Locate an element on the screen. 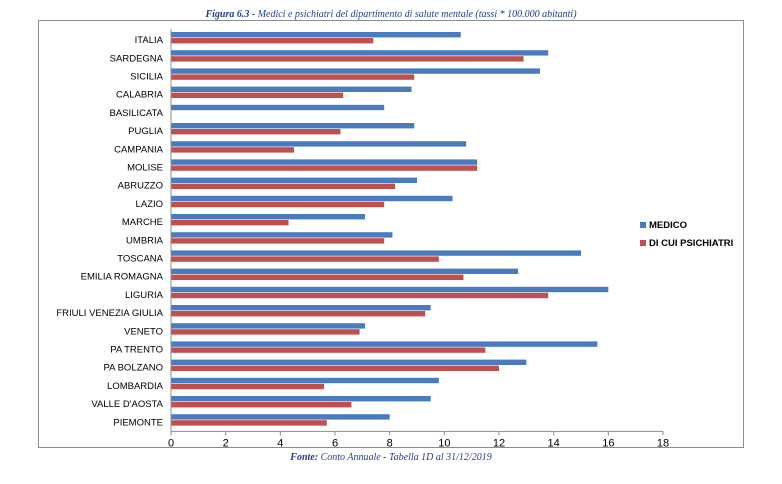 This screenshot has width=782, height=484. bar-medico-toscana is located at coordinates (376, 253).